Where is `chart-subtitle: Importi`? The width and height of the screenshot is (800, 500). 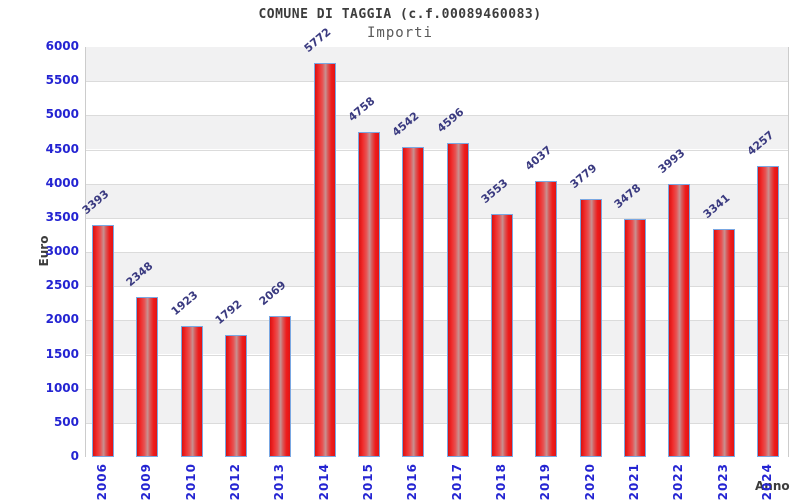 chart-subtitle: Importi is located at coordinates (399, 33).